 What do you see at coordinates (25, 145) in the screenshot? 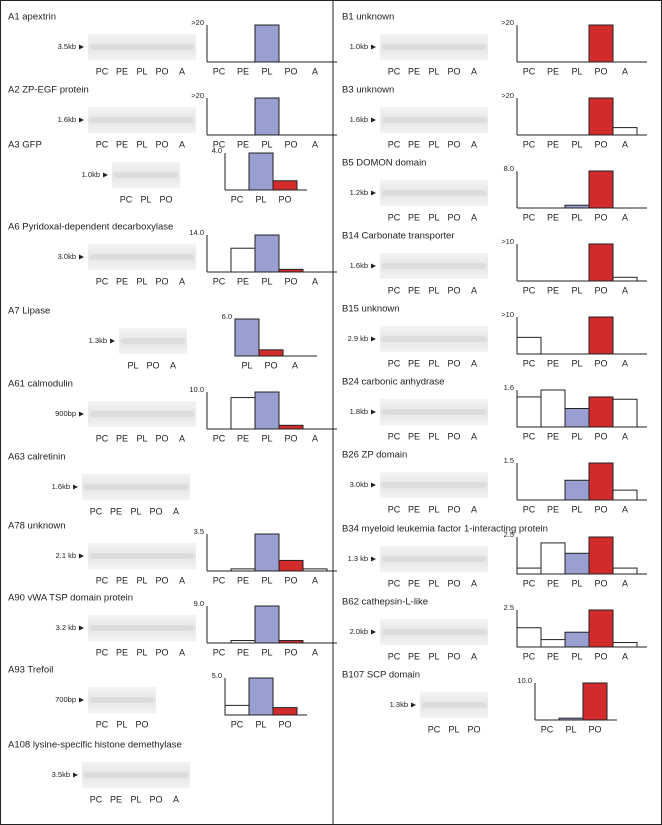
I see `panel-title: A3 GFP` at bounding box center [25, 145].